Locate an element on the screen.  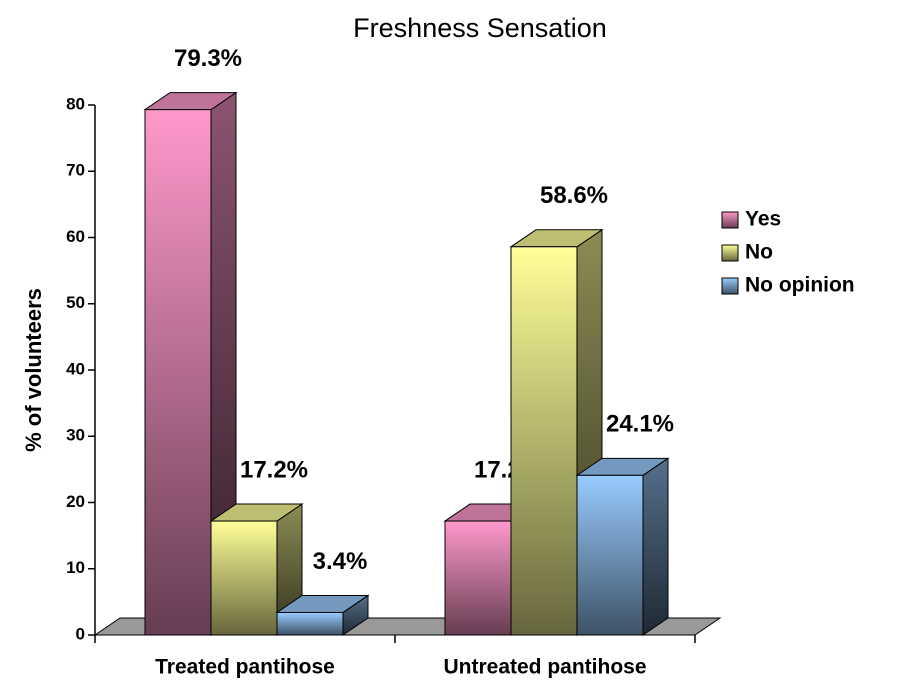
y-tick-label: 30 is located at coordinates (75, 435).